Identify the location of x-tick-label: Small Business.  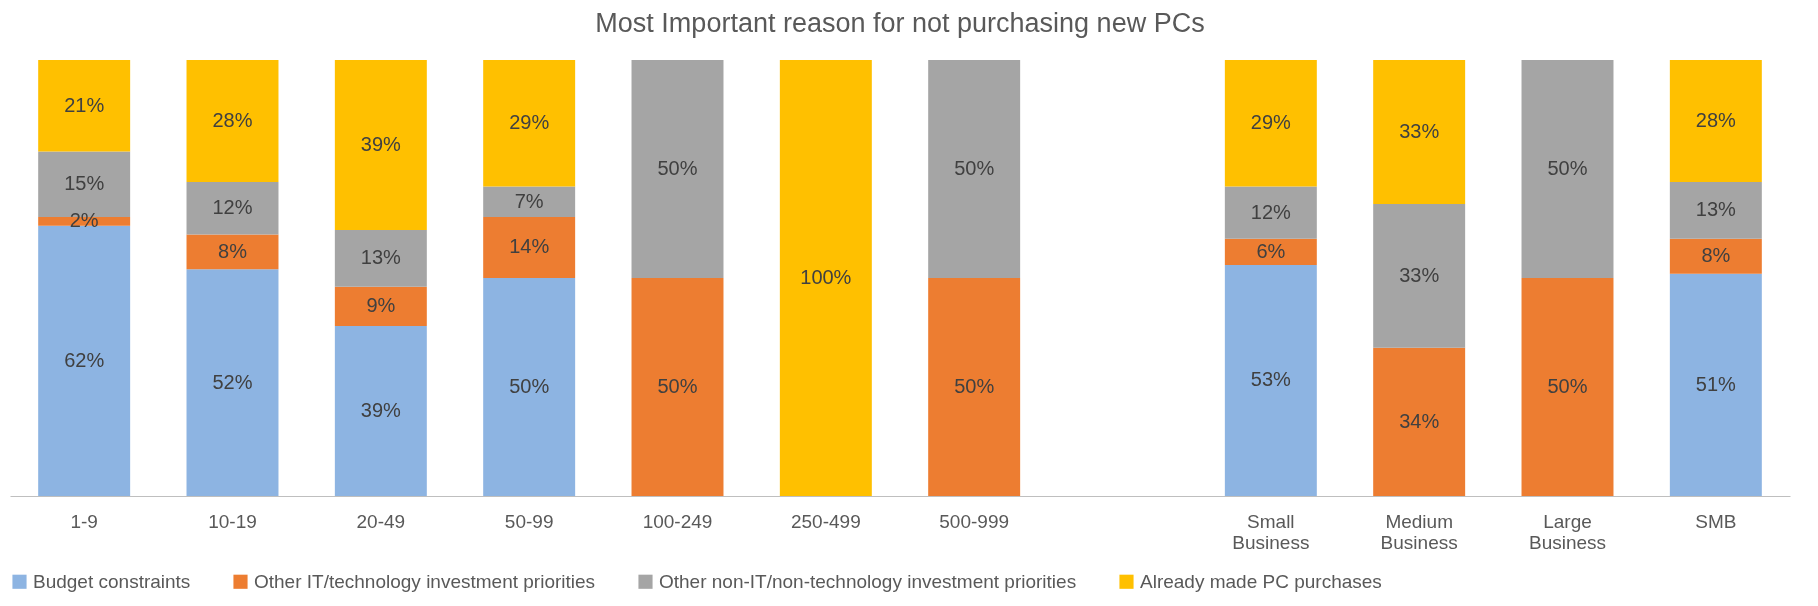
(1271, 531).